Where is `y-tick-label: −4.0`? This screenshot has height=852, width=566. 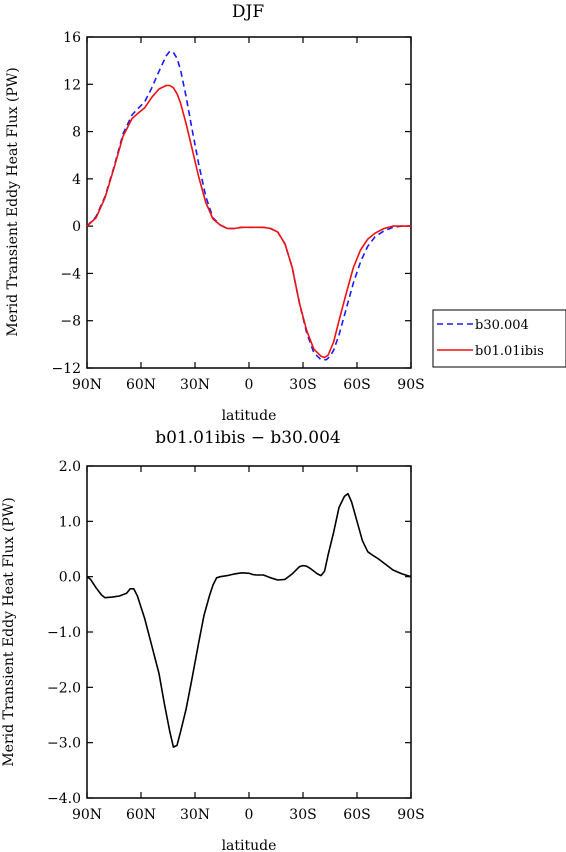
y-tick-label: −4.0 is located at coordinates (64, 799).